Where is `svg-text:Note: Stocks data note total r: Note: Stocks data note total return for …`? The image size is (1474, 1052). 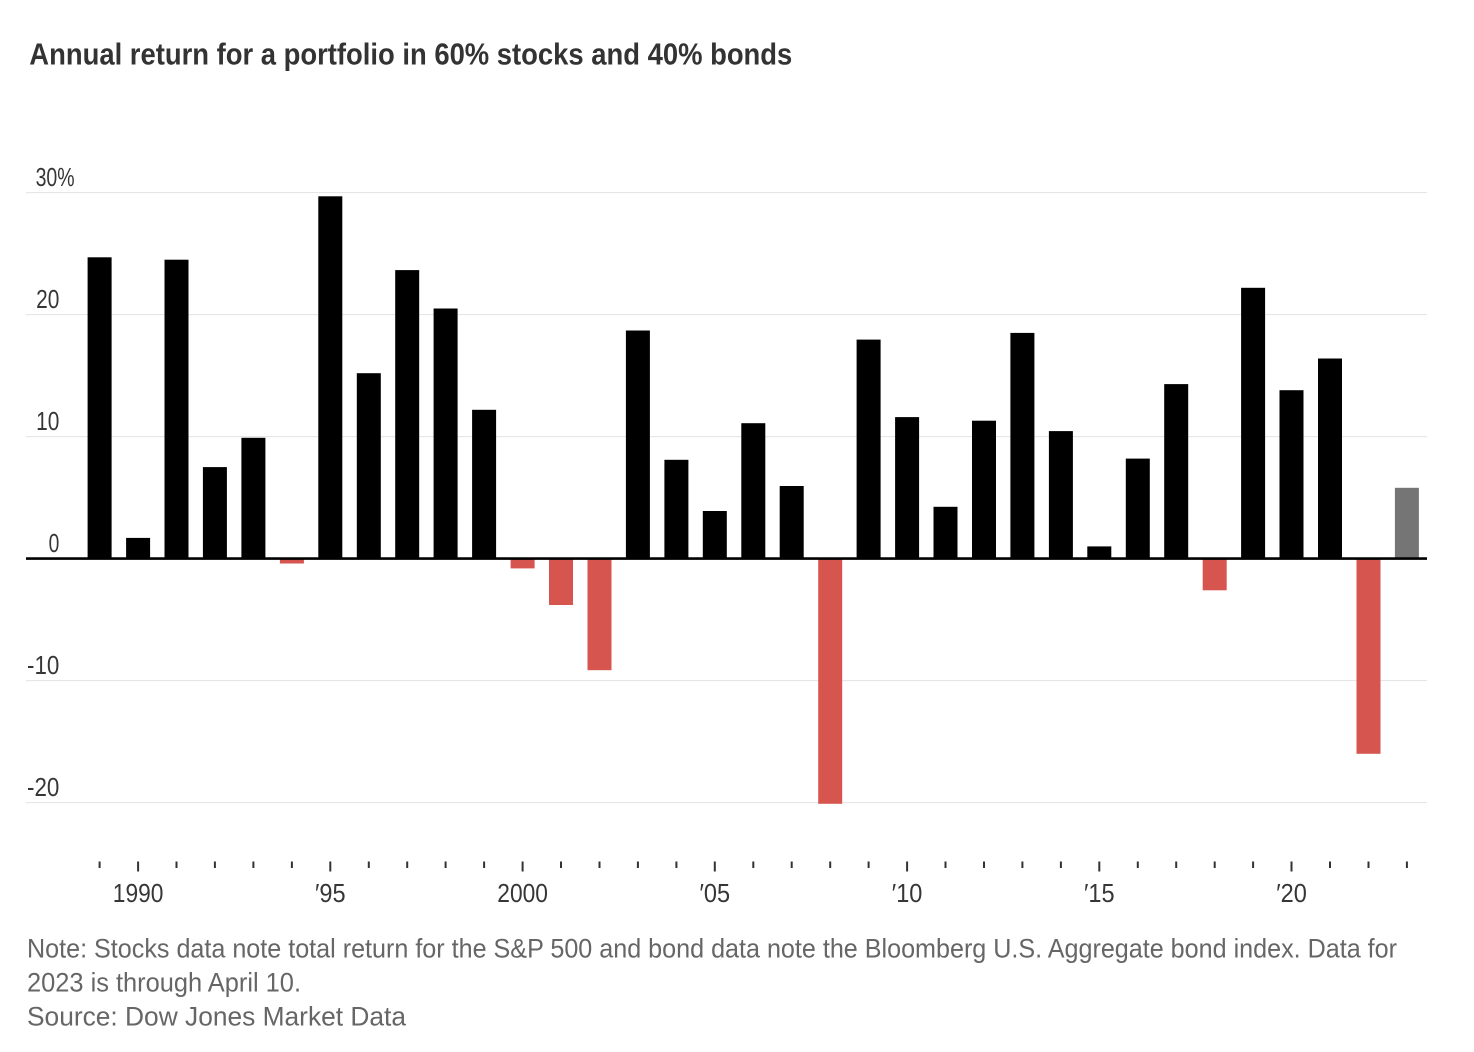 svg-text:Note: Stocks data note total r: Note: Stocks data note total return for … is located at coordinates (712, 949).